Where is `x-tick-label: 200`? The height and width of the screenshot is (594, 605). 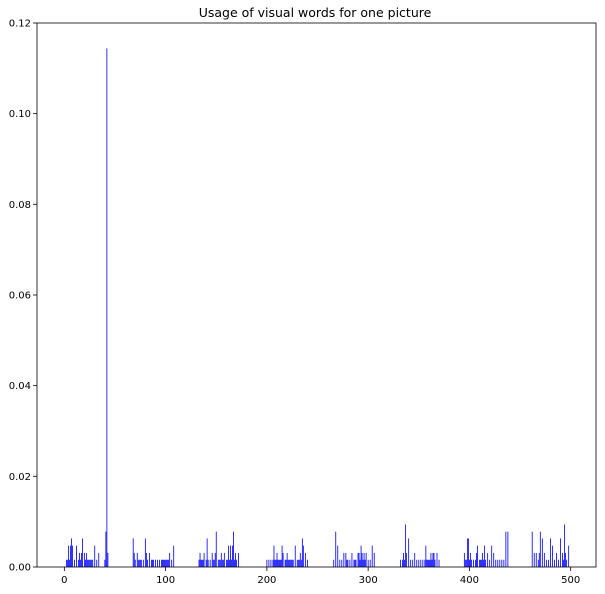 x-tick-label: 200 is located at coordinates (266, 580).